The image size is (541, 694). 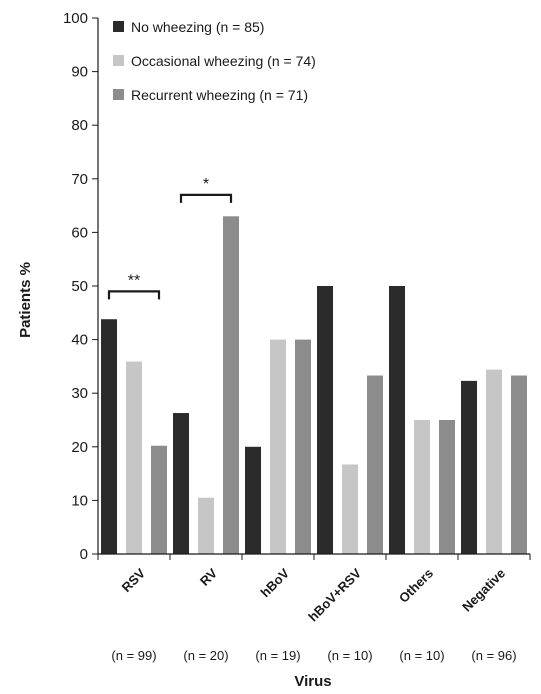 I want to click on category-count-label: (n = 96), so click(x=493, y=655).